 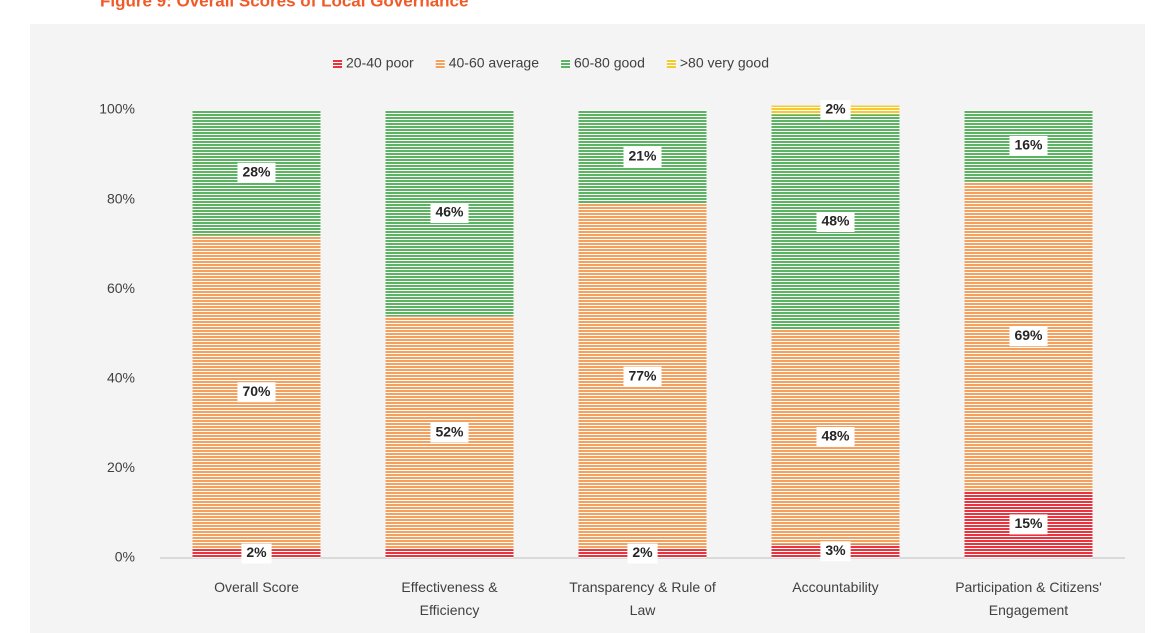 I want to click on y-tick-label: 0%, so click(x=125, y=557).